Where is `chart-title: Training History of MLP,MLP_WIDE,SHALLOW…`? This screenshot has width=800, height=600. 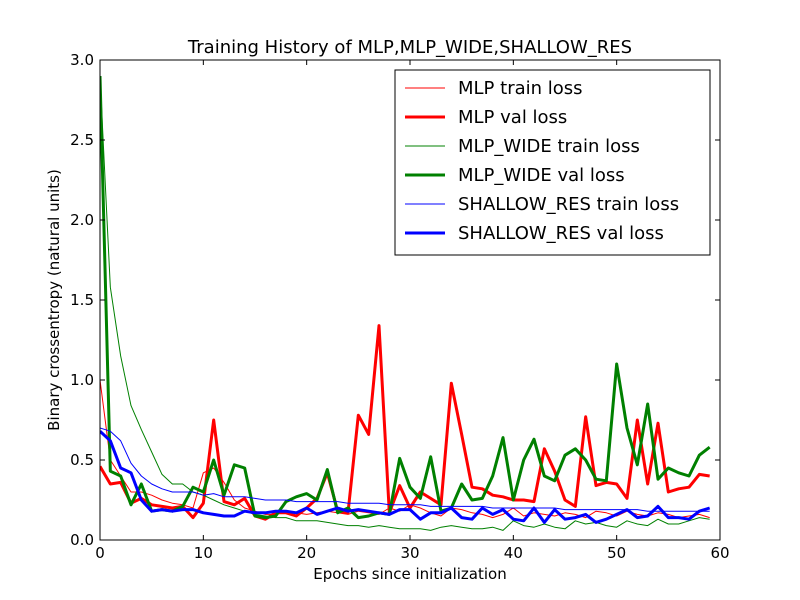 chart-title: Training History of MLP,MLP_WIDE,SHALLOW… is located at coordinates (409, 47).